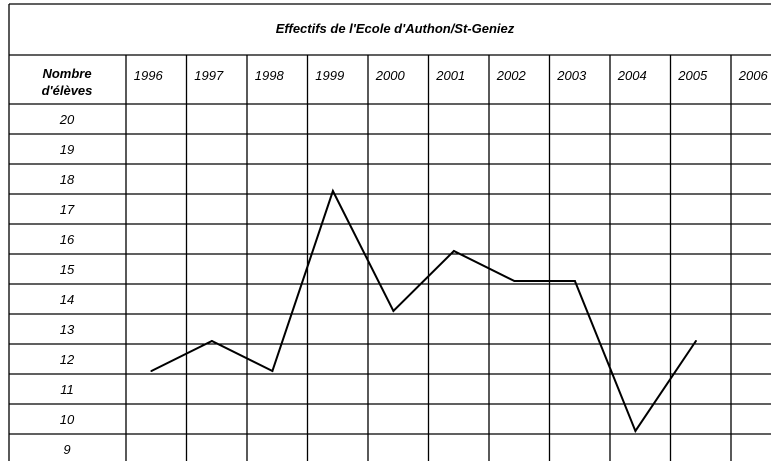 Image resolution: width=771 pixels, height=461 pixels. Describe the element at coordinates (395, 28) in the screenshot. I see `chart-title: Effectifs de l'Ecole d'Authon/St-Geniez` at that location.